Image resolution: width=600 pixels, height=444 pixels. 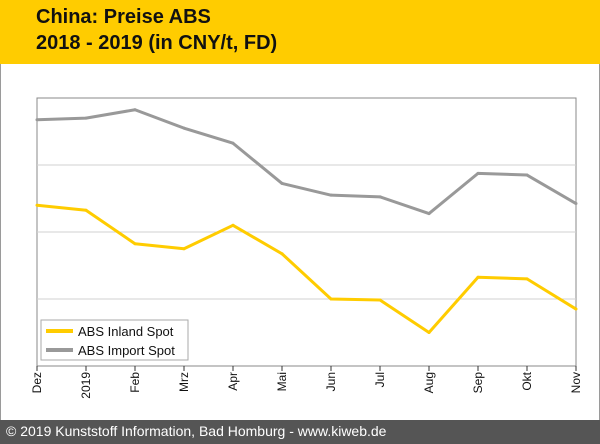 What do you see at coordinates (429, 382) in the screenshot?
I see `x-tick-label: Aug` at bounding box center [429, 382].